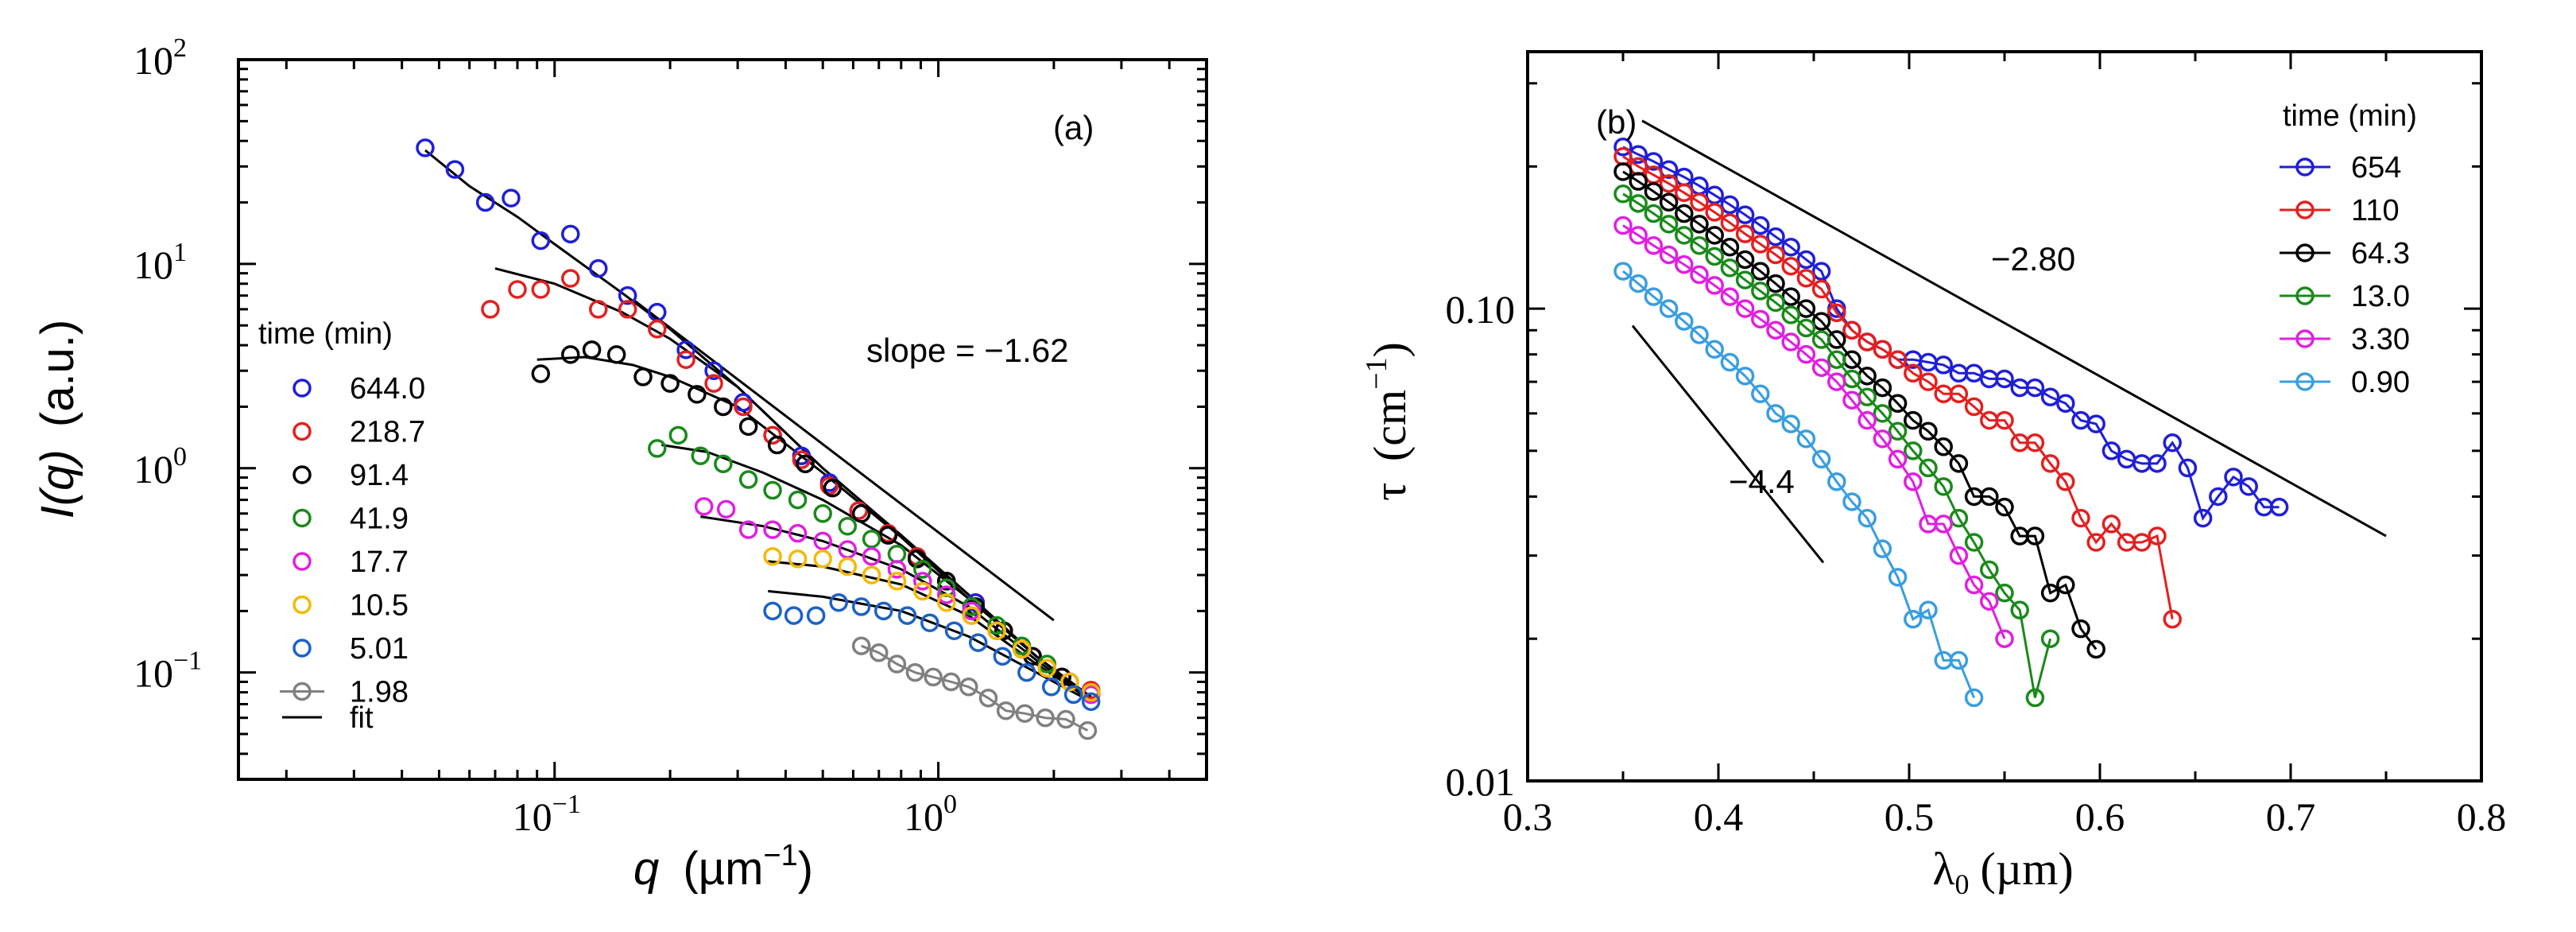 The height and width of the screenshot is (932, 2576). I want to click on series-64.3, so click(1859, 411).